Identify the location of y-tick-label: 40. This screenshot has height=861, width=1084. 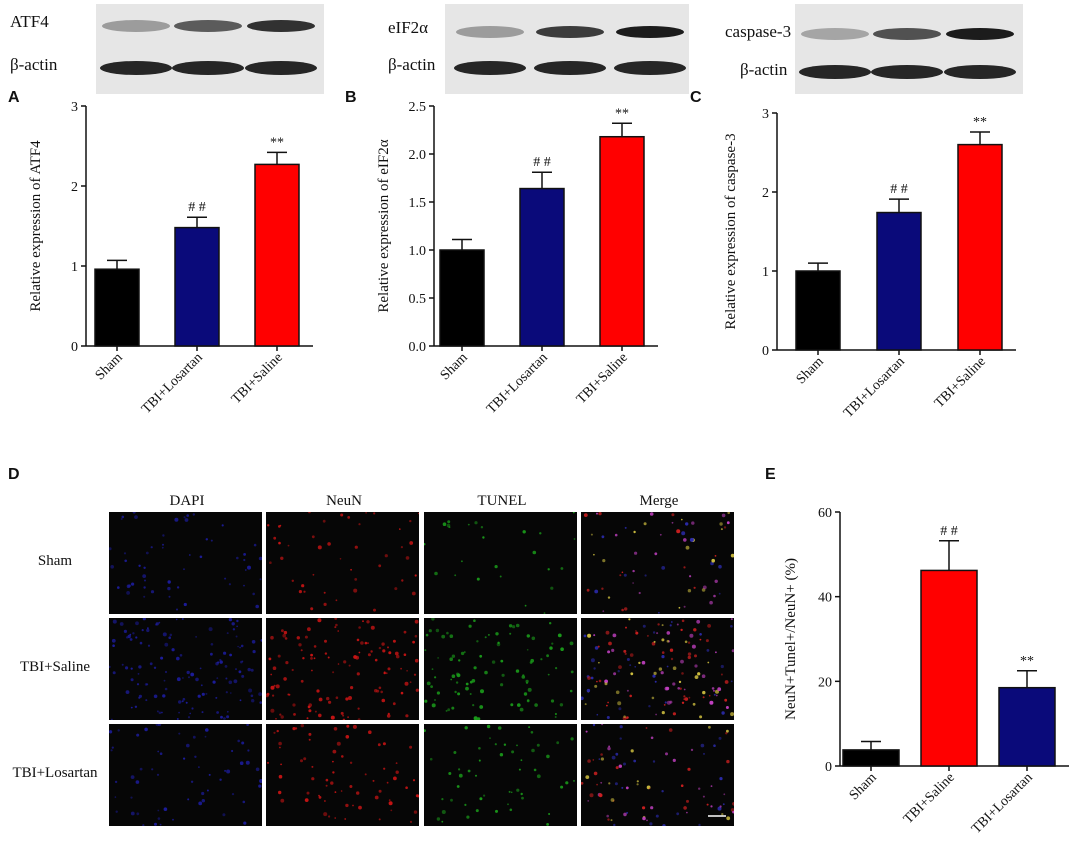
(825, 598).